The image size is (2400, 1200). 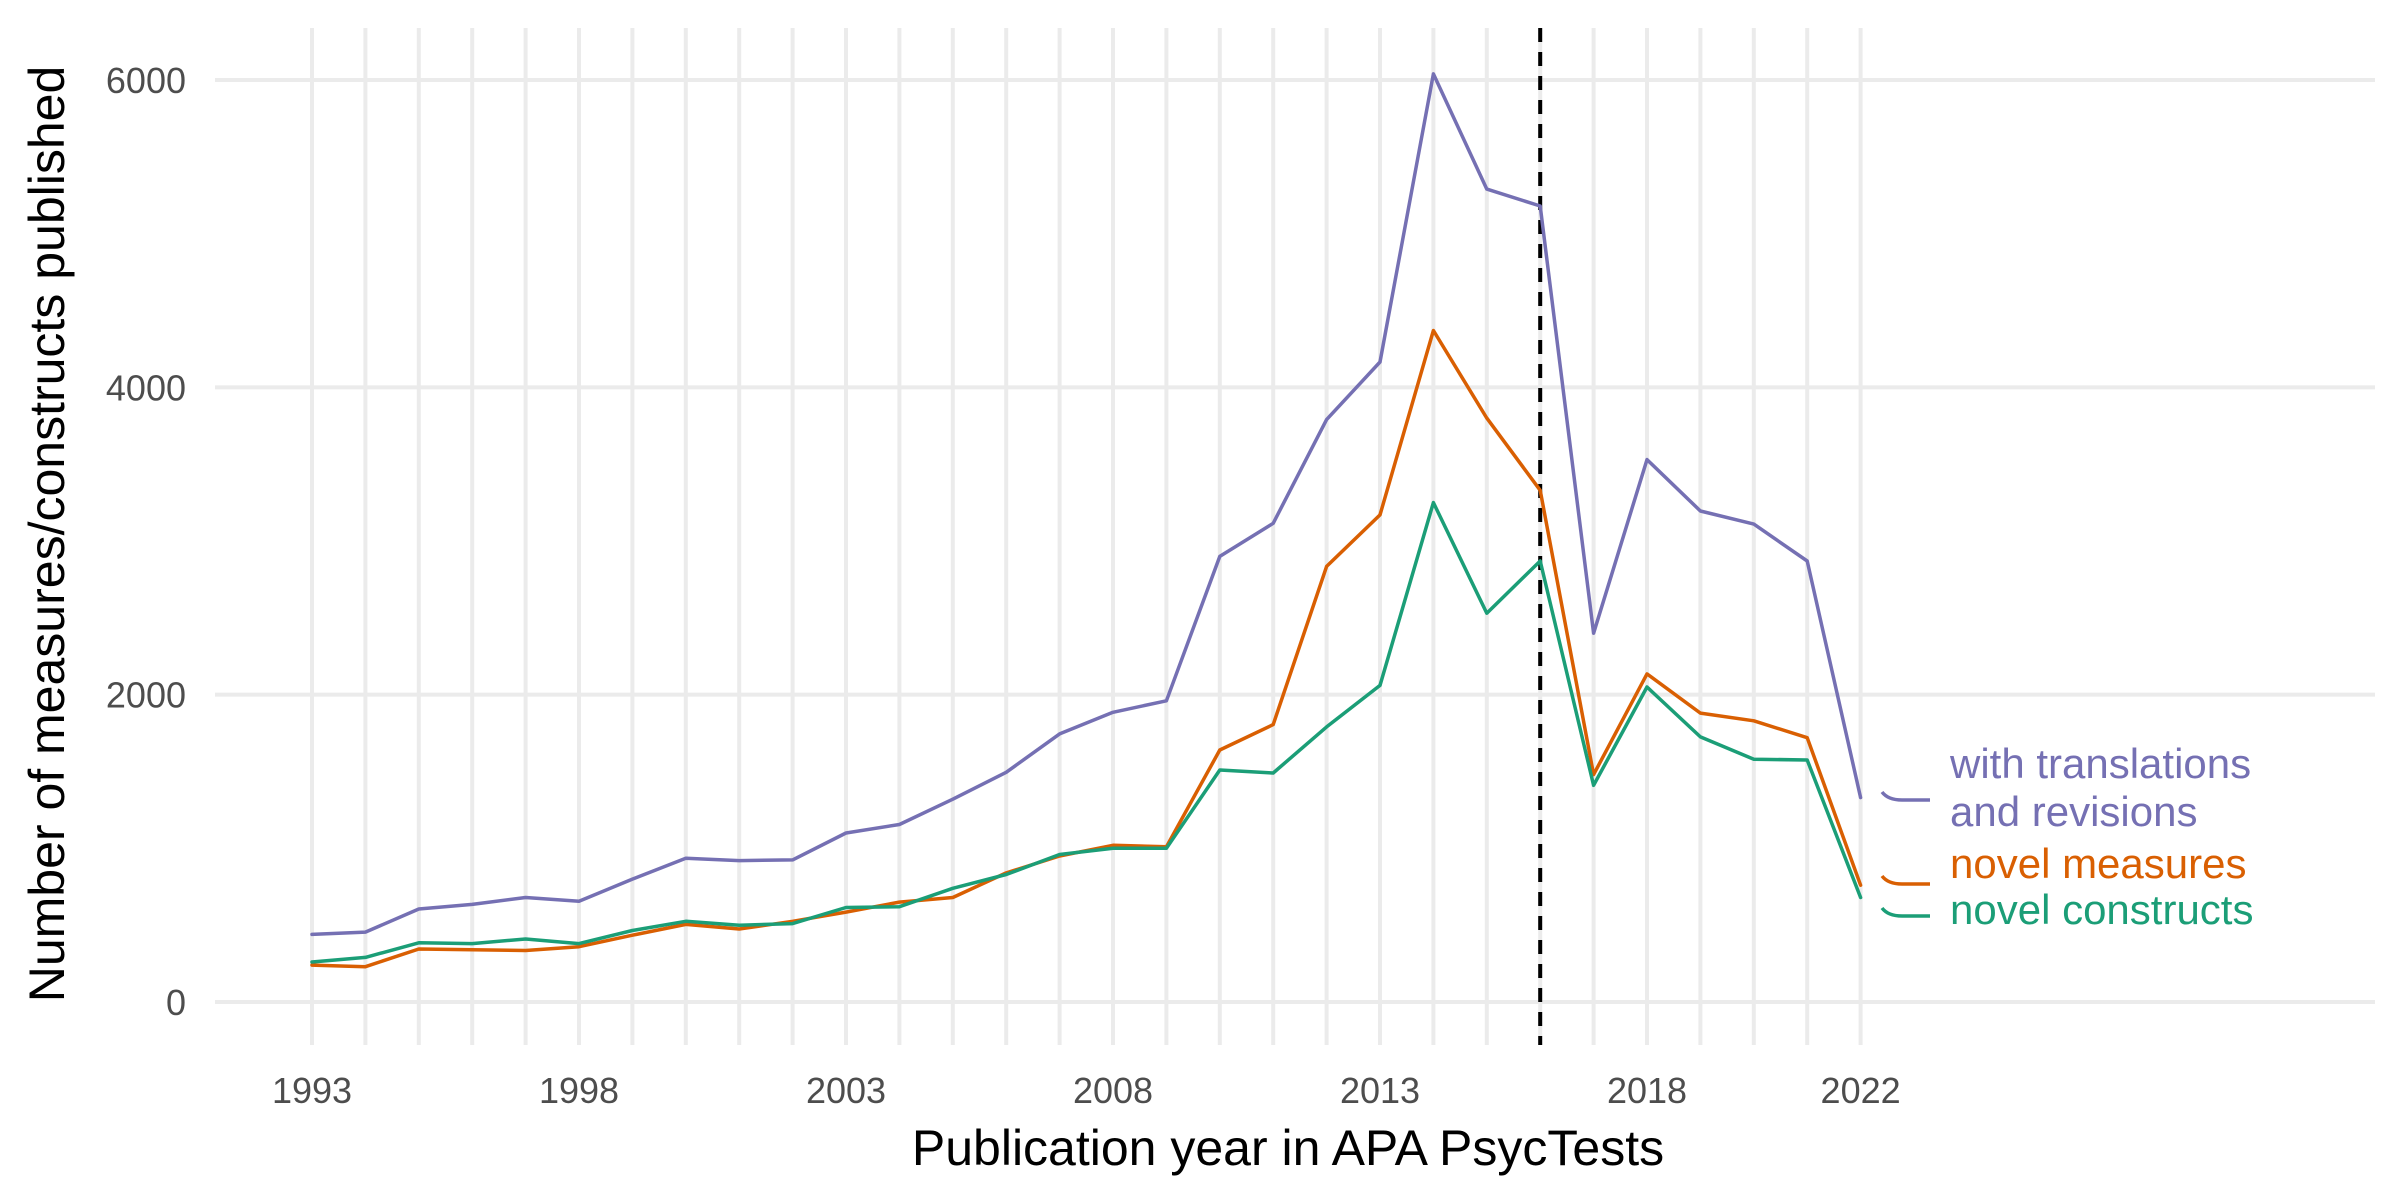 I want to click on x-tick-label: 2003, so click(x=846, y=1090).